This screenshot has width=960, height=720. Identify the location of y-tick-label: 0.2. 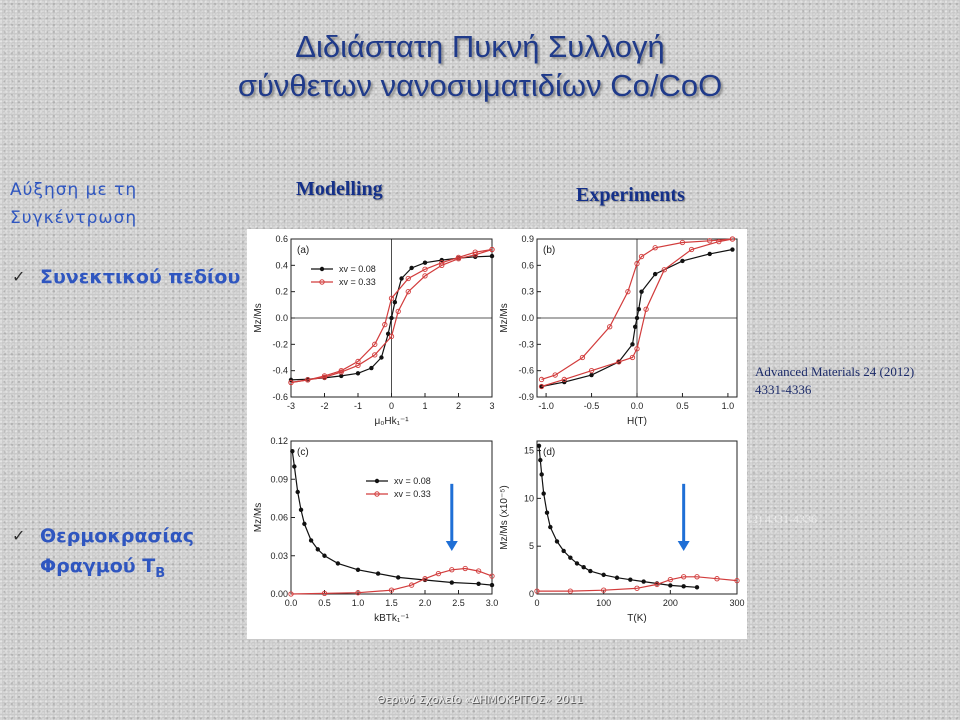
(281, 292).